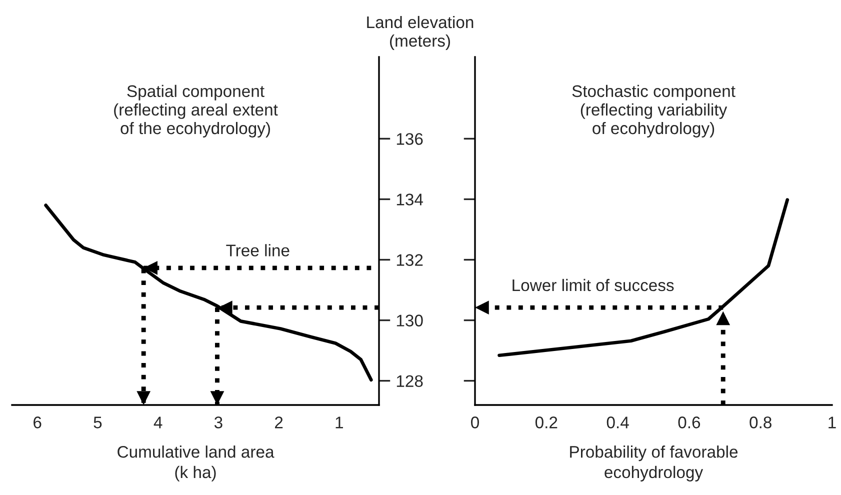  I want to click on y-tick-label: 130, so click(409, 320).